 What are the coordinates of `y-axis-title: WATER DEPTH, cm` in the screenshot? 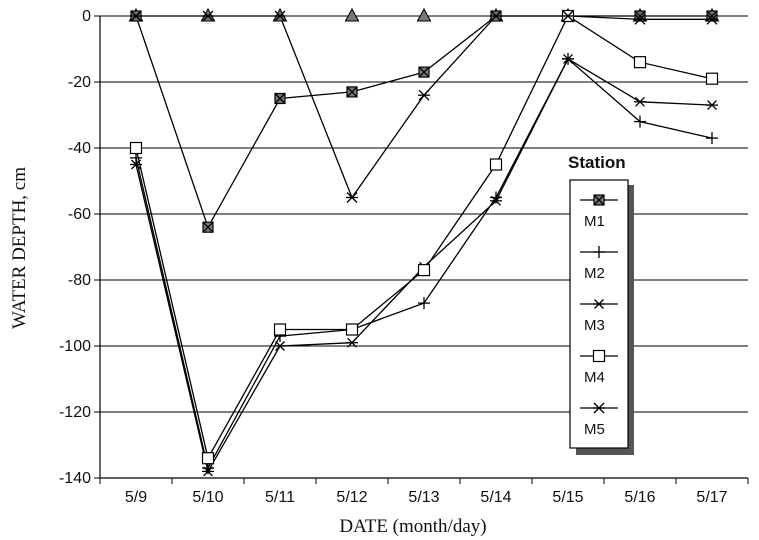 It's located at (19, 248).